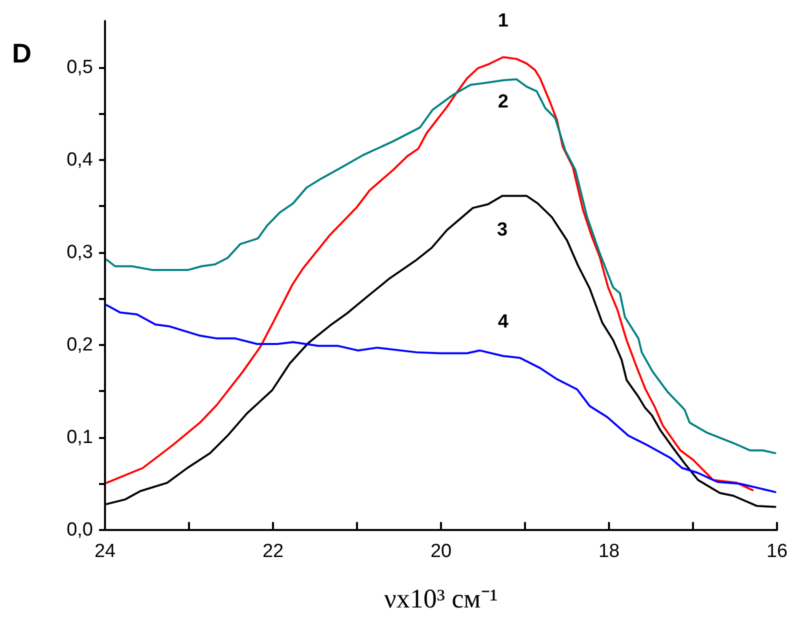 Image resolution: width=792 pixels, height=638 pixels. Describe the element at coordinates (502, 229) in the screenshot. I see `series-label: 3` at that location.